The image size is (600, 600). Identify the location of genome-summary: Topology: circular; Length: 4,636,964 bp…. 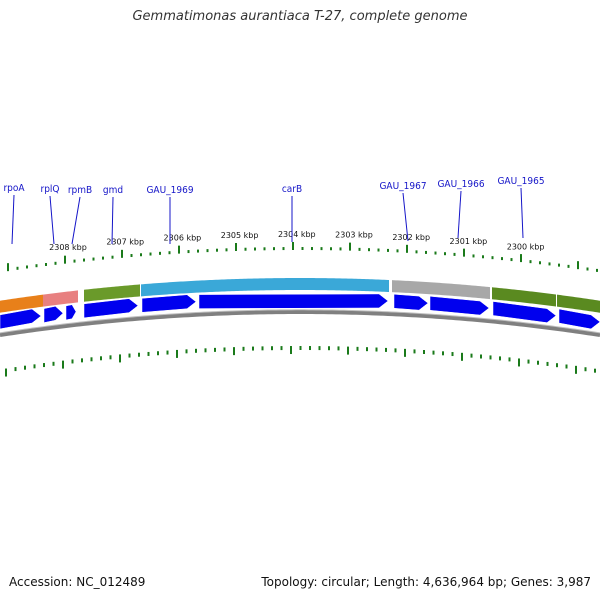
(426, 582).